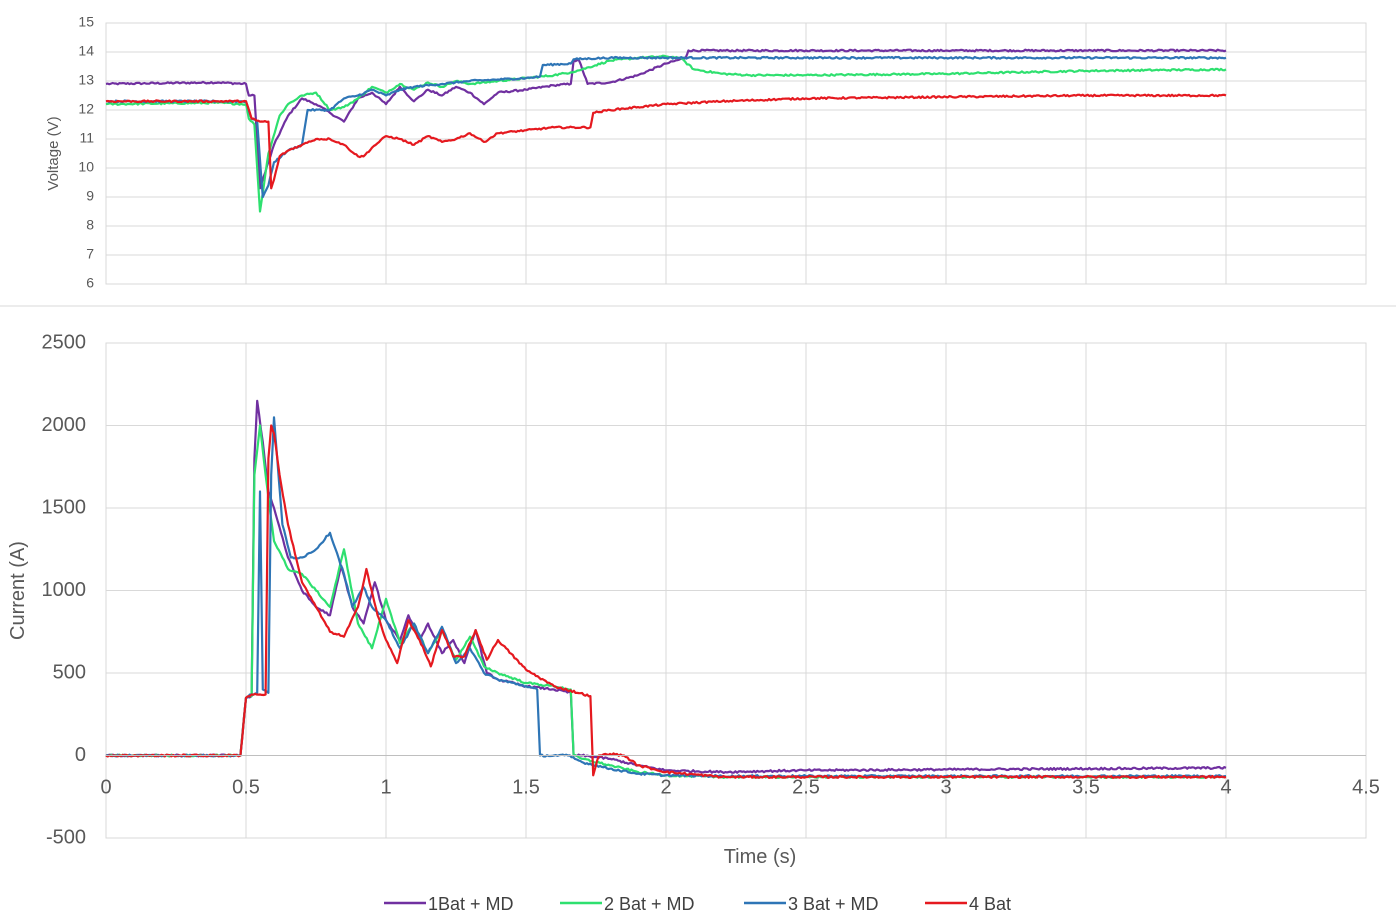 The height and width of the screenshot is (917, 1396). Describe the element at coordinates (64, 507) in the screenshot. I see `y-tick-label: 1500` at that location.